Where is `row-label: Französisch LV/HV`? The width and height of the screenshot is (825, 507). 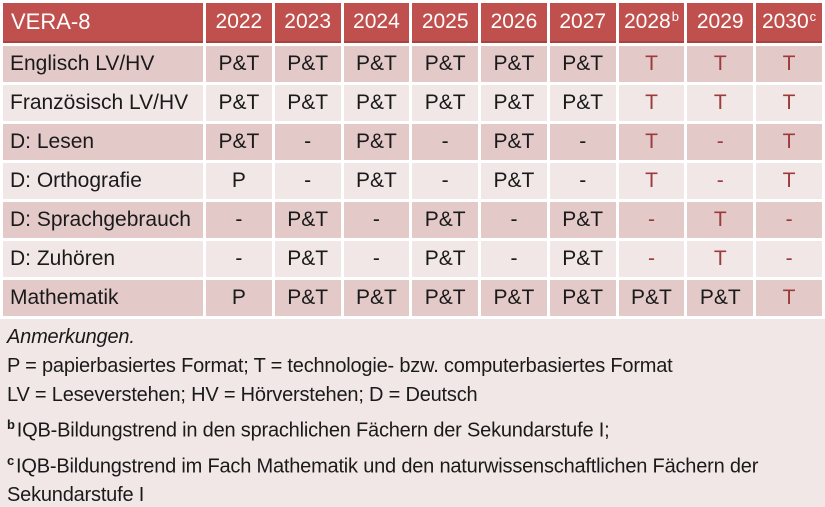
row-label: Französisch LV/HV is located at coordinates (103, 103).